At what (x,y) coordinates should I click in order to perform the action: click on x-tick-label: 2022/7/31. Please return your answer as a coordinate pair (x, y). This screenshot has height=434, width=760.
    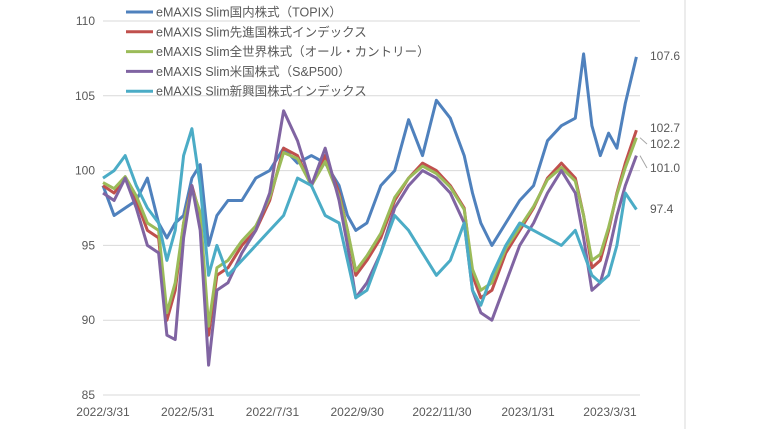
    Looking at the image, I should click on (273, 412).